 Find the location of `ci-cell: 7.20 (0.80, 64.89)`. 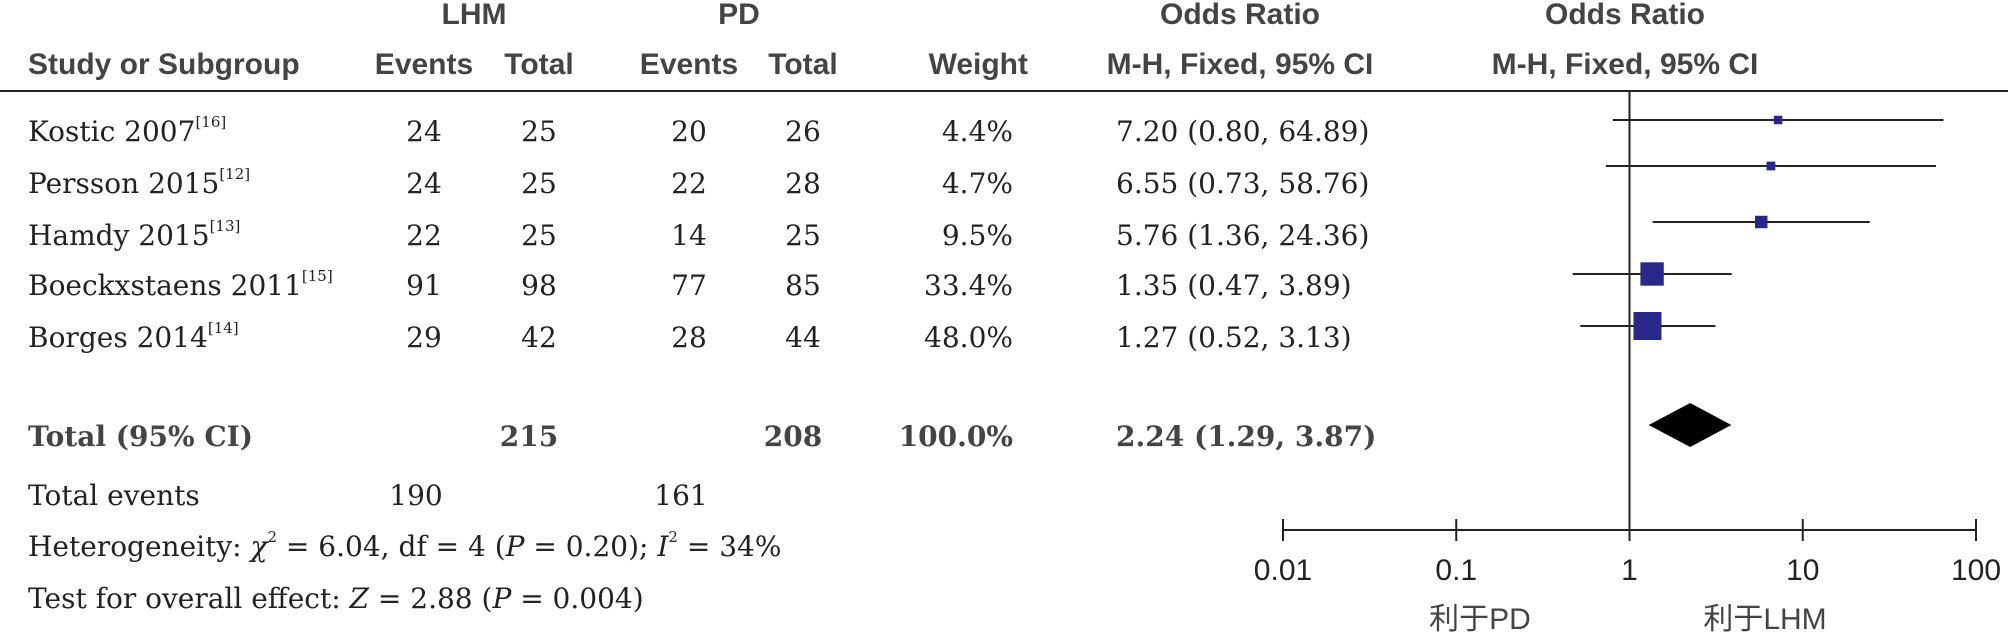

ci-cell: 7.20 (0.80, 64.89) is located at coordinates (1243, 131).